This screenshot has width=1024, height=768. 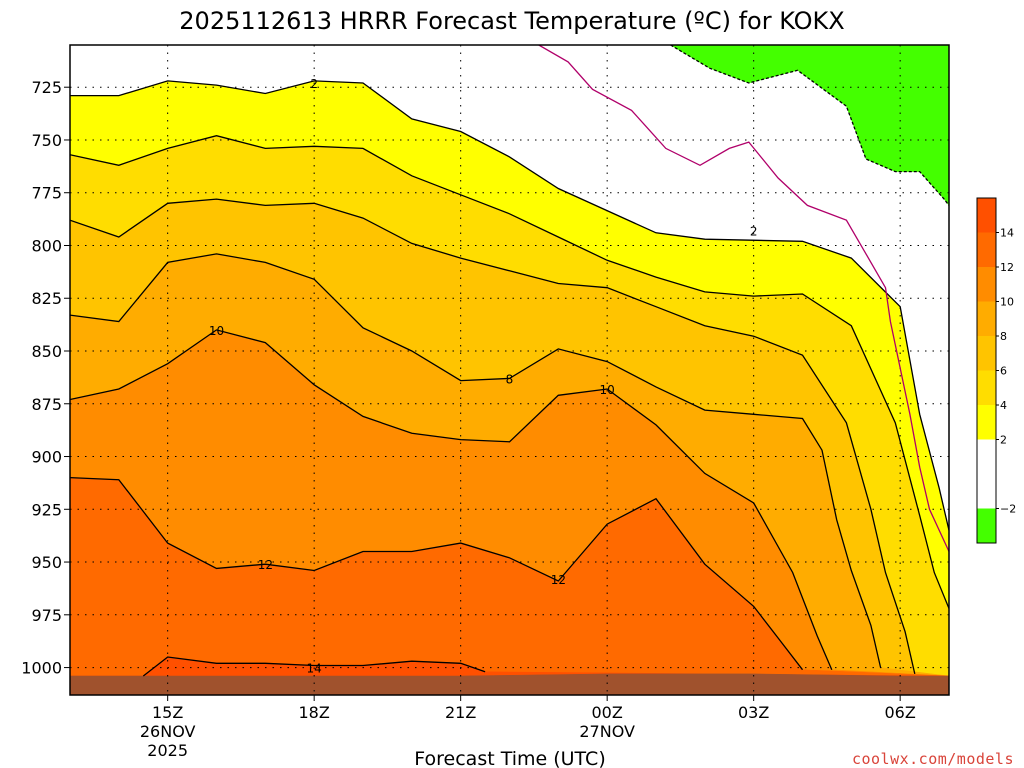 What do you see at coordinates (46, 562) in the screenshot?
I see `y-tick-label: 950` at bounding box center [46, 562].